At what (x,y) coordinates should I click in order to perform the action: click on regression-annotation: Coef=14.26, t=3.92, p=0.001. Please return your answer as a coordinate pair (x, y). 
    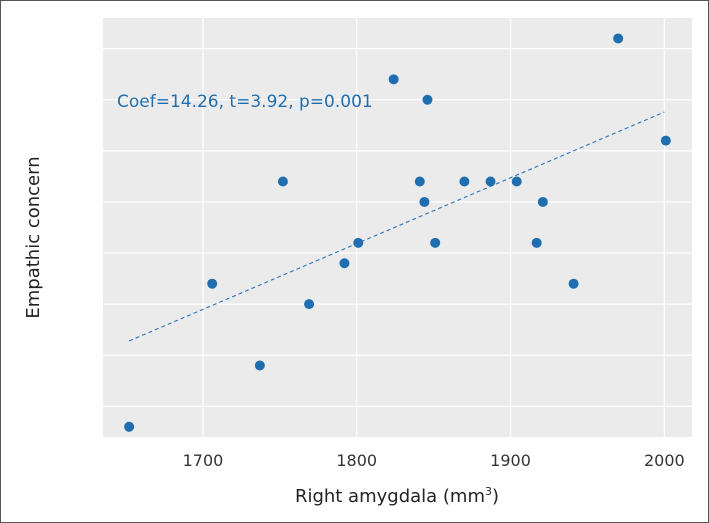
    Looking at the image, I should click on (245, 102).